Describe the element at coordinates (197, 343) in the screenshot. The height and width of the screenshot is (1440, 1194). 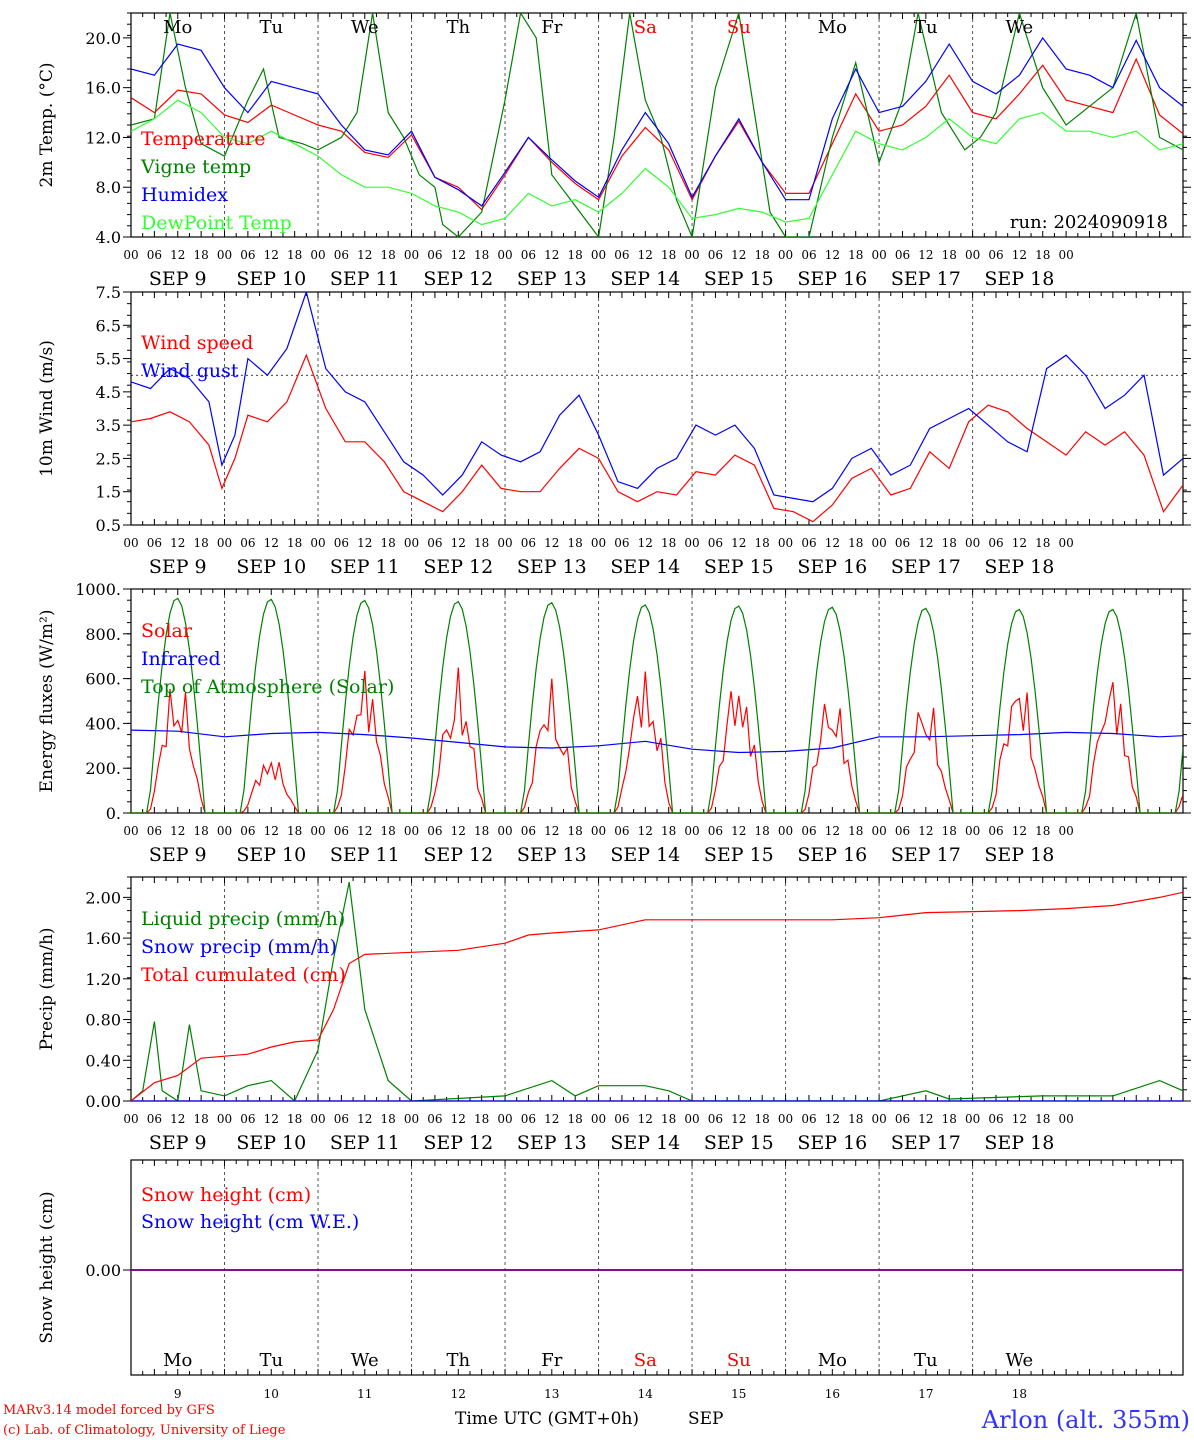
I see `legend-entry: Wind speed` at that location.